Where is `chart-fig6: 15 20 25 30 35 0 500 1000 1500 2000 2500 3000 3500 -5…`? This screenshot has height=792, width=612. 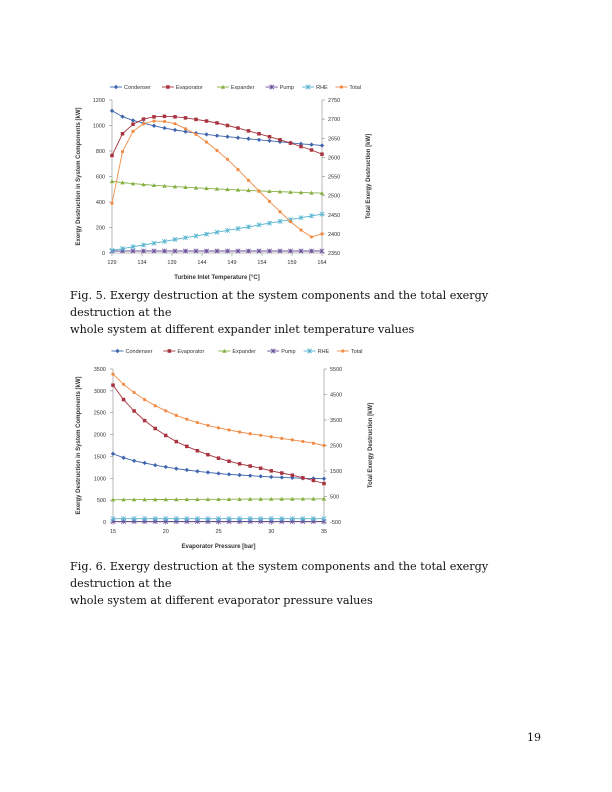 chart-fig6: 15 20 25 30 35 0 500 1000 1500 2000 2500 3000 3500 -5… is located at coordinates (225, 449).